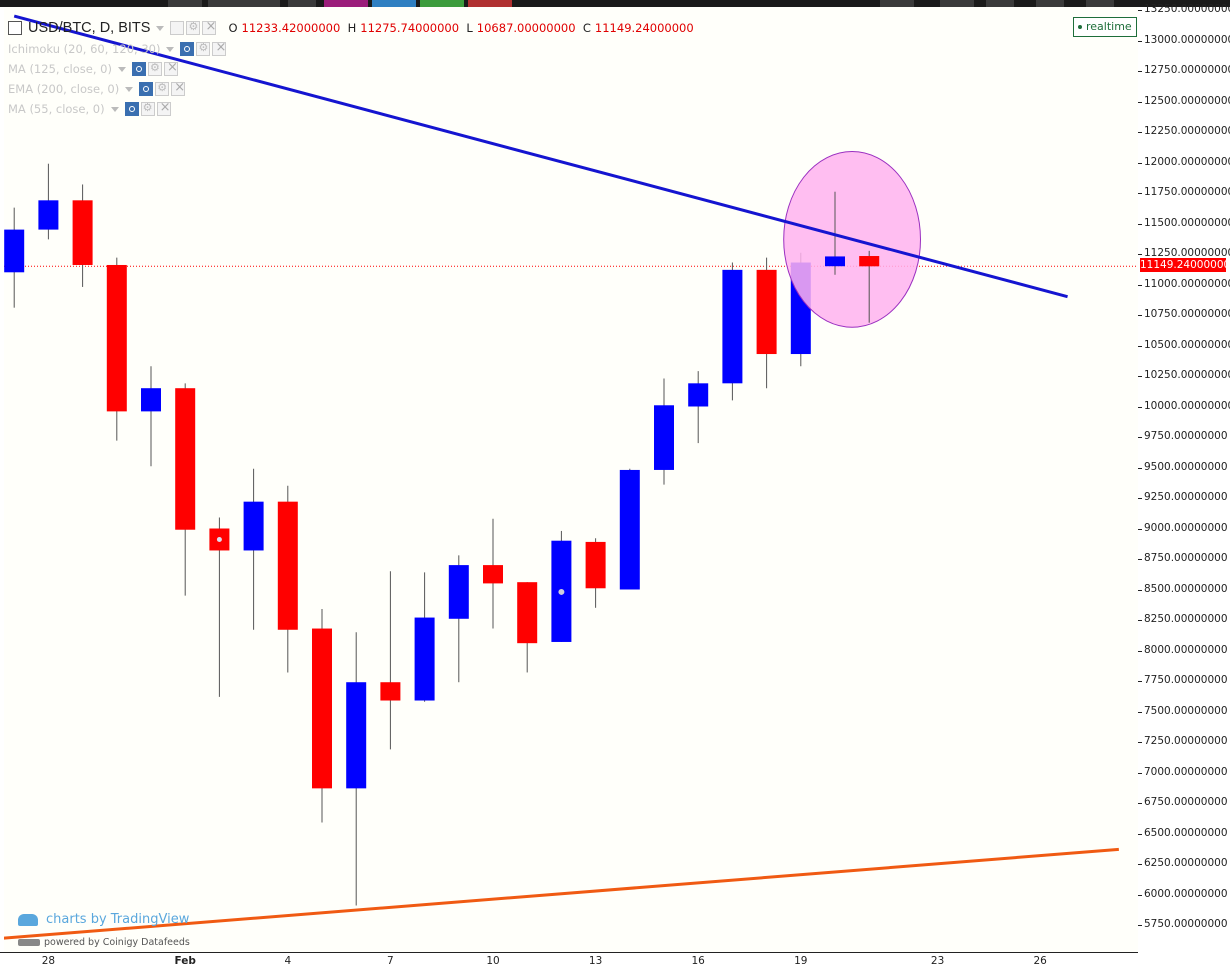 The height and width of the screenshot is (970, 1230). Describe the element at coordinates (526, 28) in the screenshot. I see `ohlc-value-low: 10687.00000000` at that location.